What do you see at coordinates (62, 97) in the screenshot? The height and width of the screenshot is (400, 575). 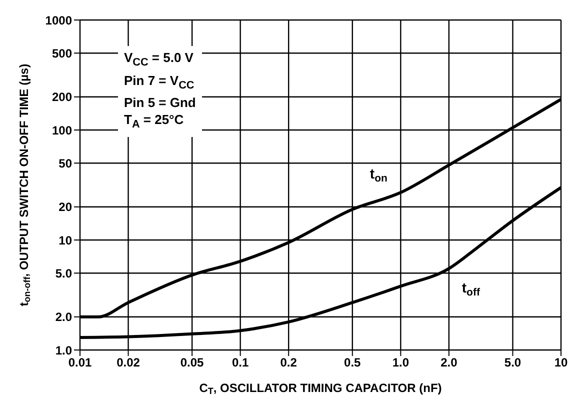 I see `y-tick-label: 200` at bounding box center [62, 97].